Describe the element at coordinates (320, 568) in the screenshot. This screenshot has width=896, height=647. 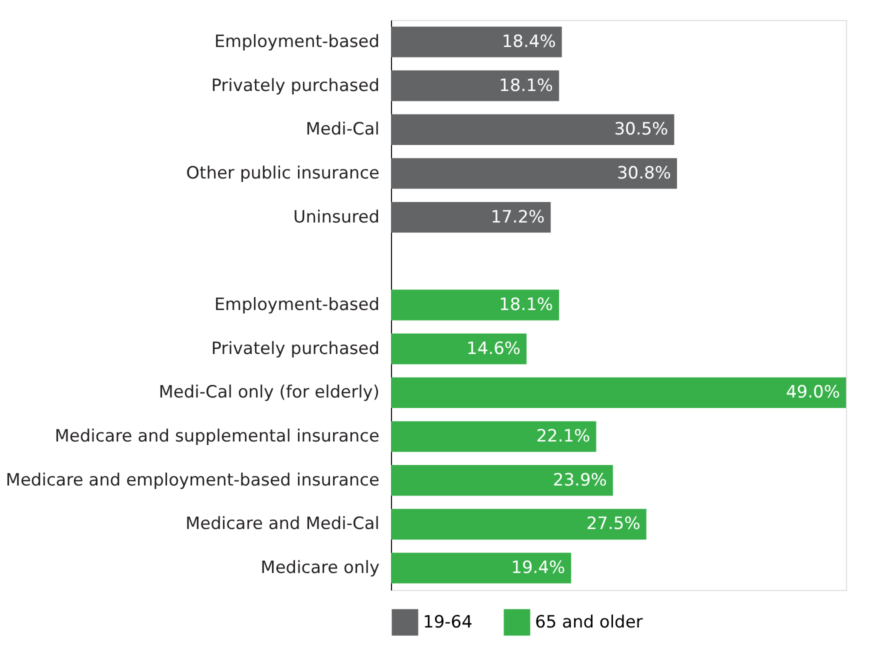
I see `y-tick-label: Medicare only` at that location.